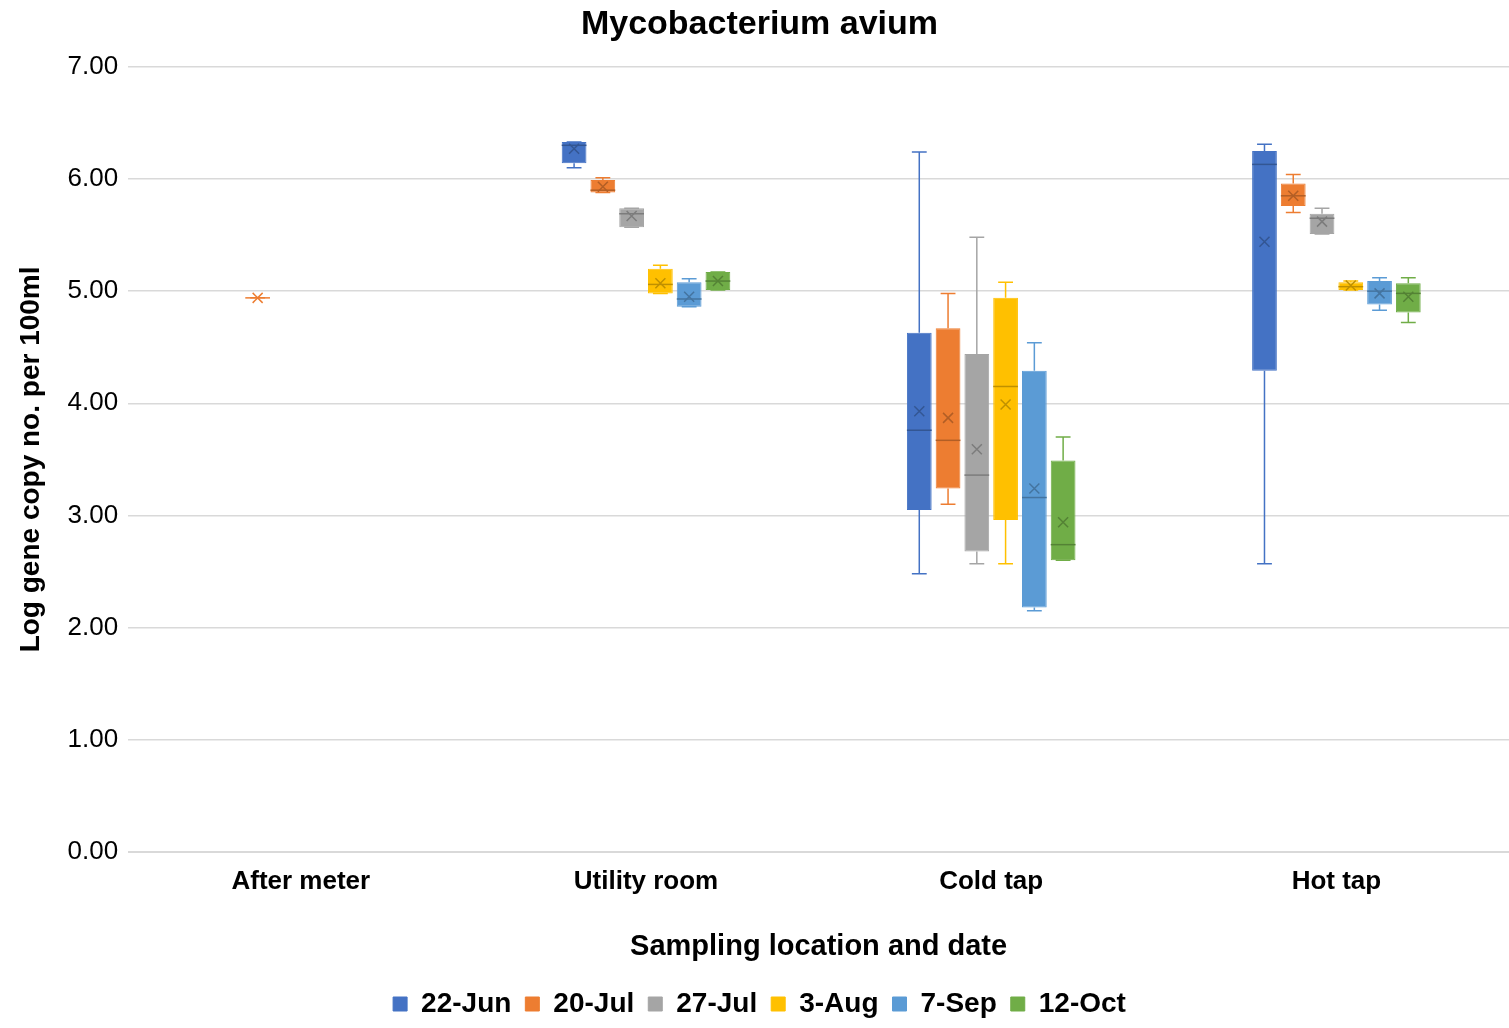 The image size is (1509, 1028). What do you see at coordinates (93, 738) in the screenshot?
I see `y-tick-label: 1.00` at bounding box center [93, 738].